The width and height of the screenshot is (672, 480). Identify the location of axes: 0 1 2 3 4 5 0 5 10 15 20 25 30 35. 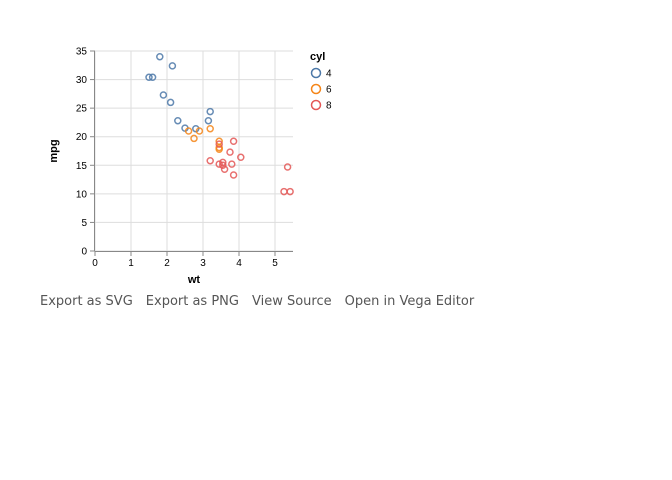
(184, 158).